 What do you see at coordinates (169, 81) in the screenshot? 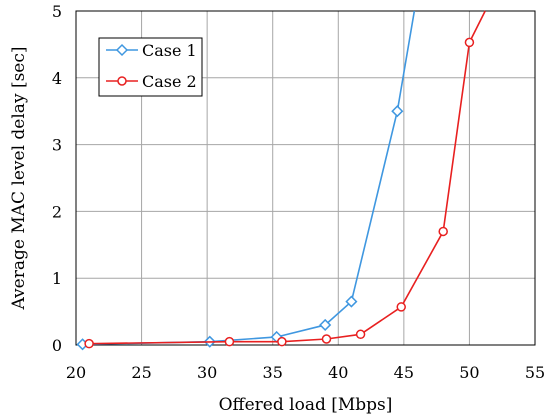
I see `legend-label-case-2: Case 2` at bounding box center [169, 81].